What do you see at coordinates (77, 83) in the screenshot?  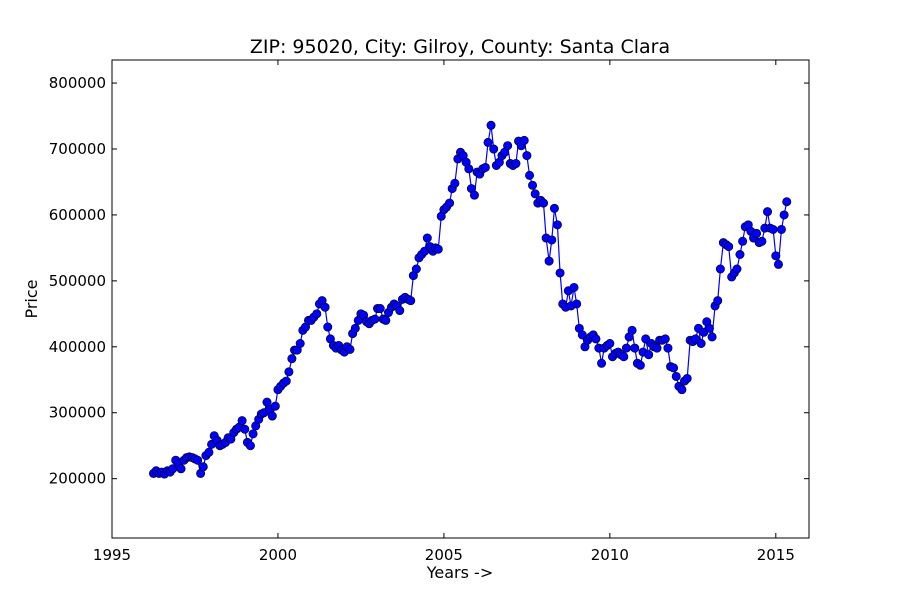 I see `y-tick-label: 800000` at bounding box center [77, 83].